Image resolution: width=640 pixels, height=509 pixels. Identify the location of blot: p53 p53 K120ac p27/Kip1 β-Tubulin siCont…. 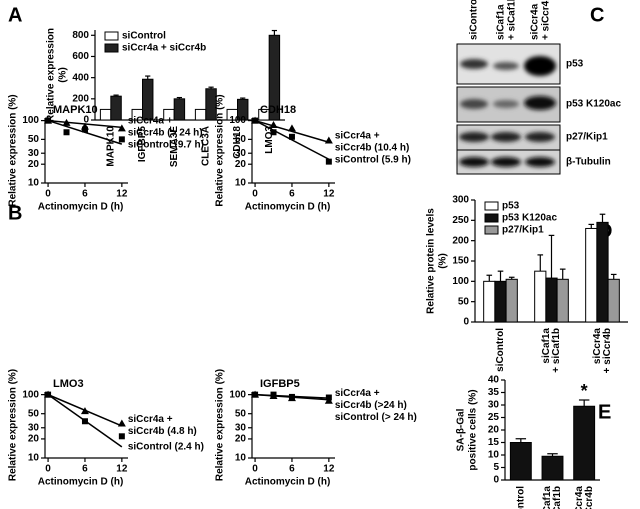
(538, 87).